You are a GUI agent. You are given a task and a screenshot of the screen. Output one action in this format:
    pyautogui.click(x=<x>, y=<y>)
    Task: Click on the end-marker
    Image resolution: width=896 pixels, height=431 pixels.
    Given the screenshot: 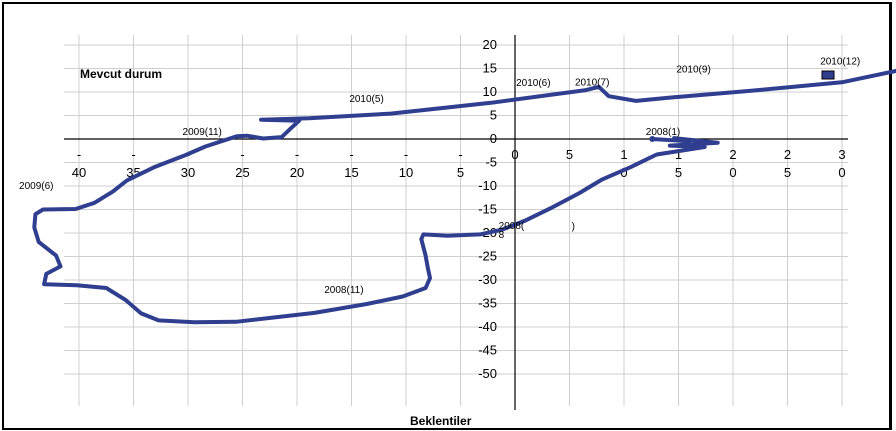 What is the action you would take?
    pyautogui.click(x=828, y=75)
    